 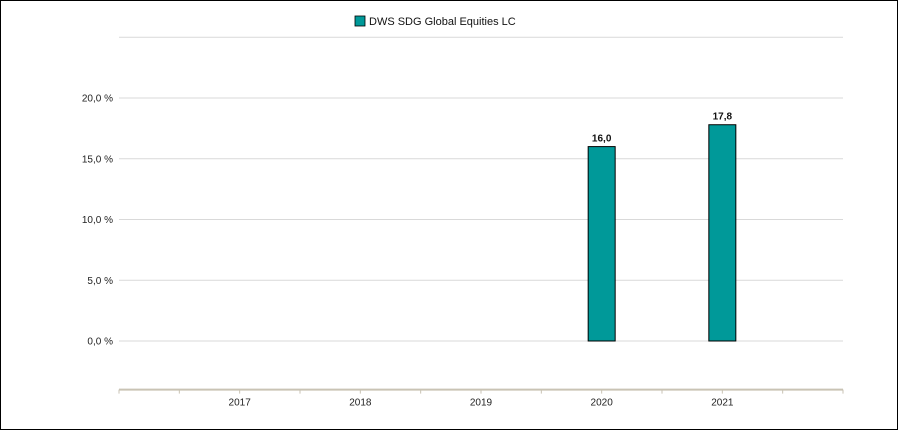 What do you see at coordinates (723, 117) in the screenshot?
I see `data-label: 17,8` at bounding box center [723, 117].